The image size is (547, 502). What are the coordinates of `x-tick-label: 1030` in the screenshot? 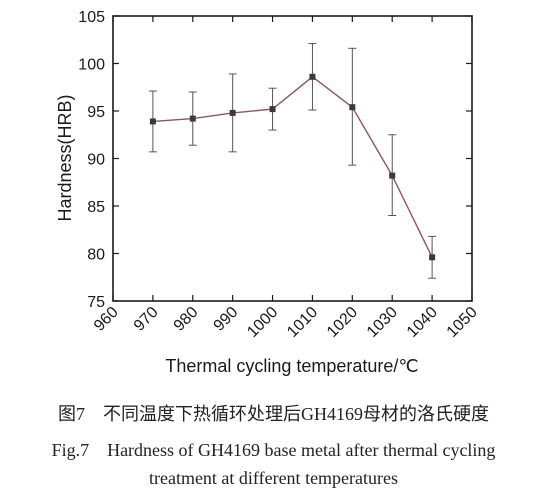 It's located at (382, 322).